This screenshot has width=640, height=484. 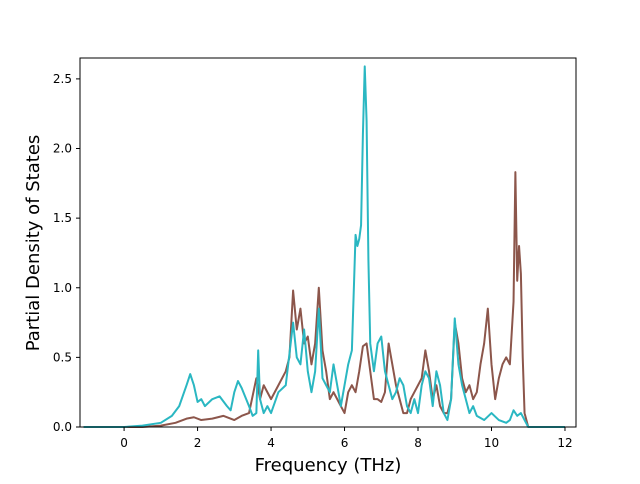 What do you see at coordinates (124, 443) in the screenshot?
I see `x-tick-label: 0` at bounding box center [124, 443].